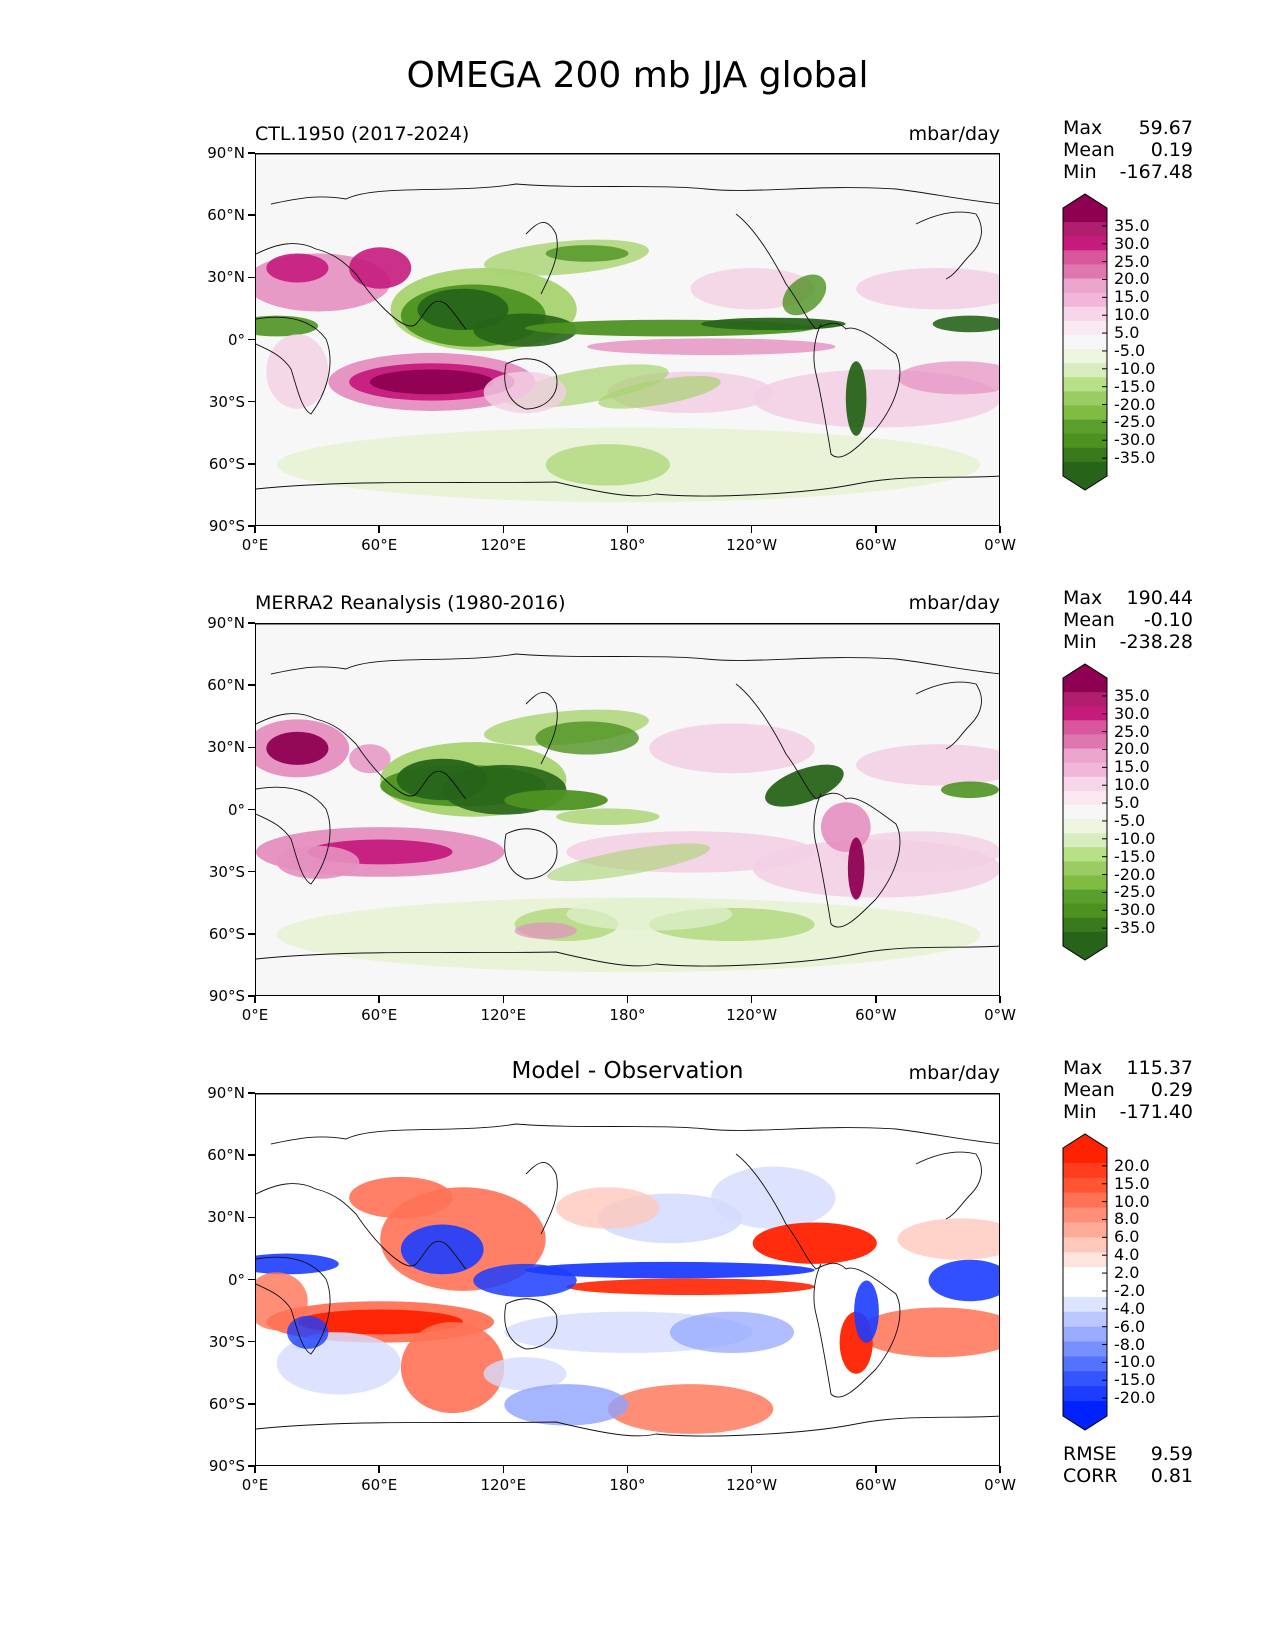 Image resolution: width=1275 pixels, height=1650 pixels. What do you see at coordinates (226, 1217) in the screenshot?
I see `lat-tick-label: 30°N` at bounding box center [226, 1217].